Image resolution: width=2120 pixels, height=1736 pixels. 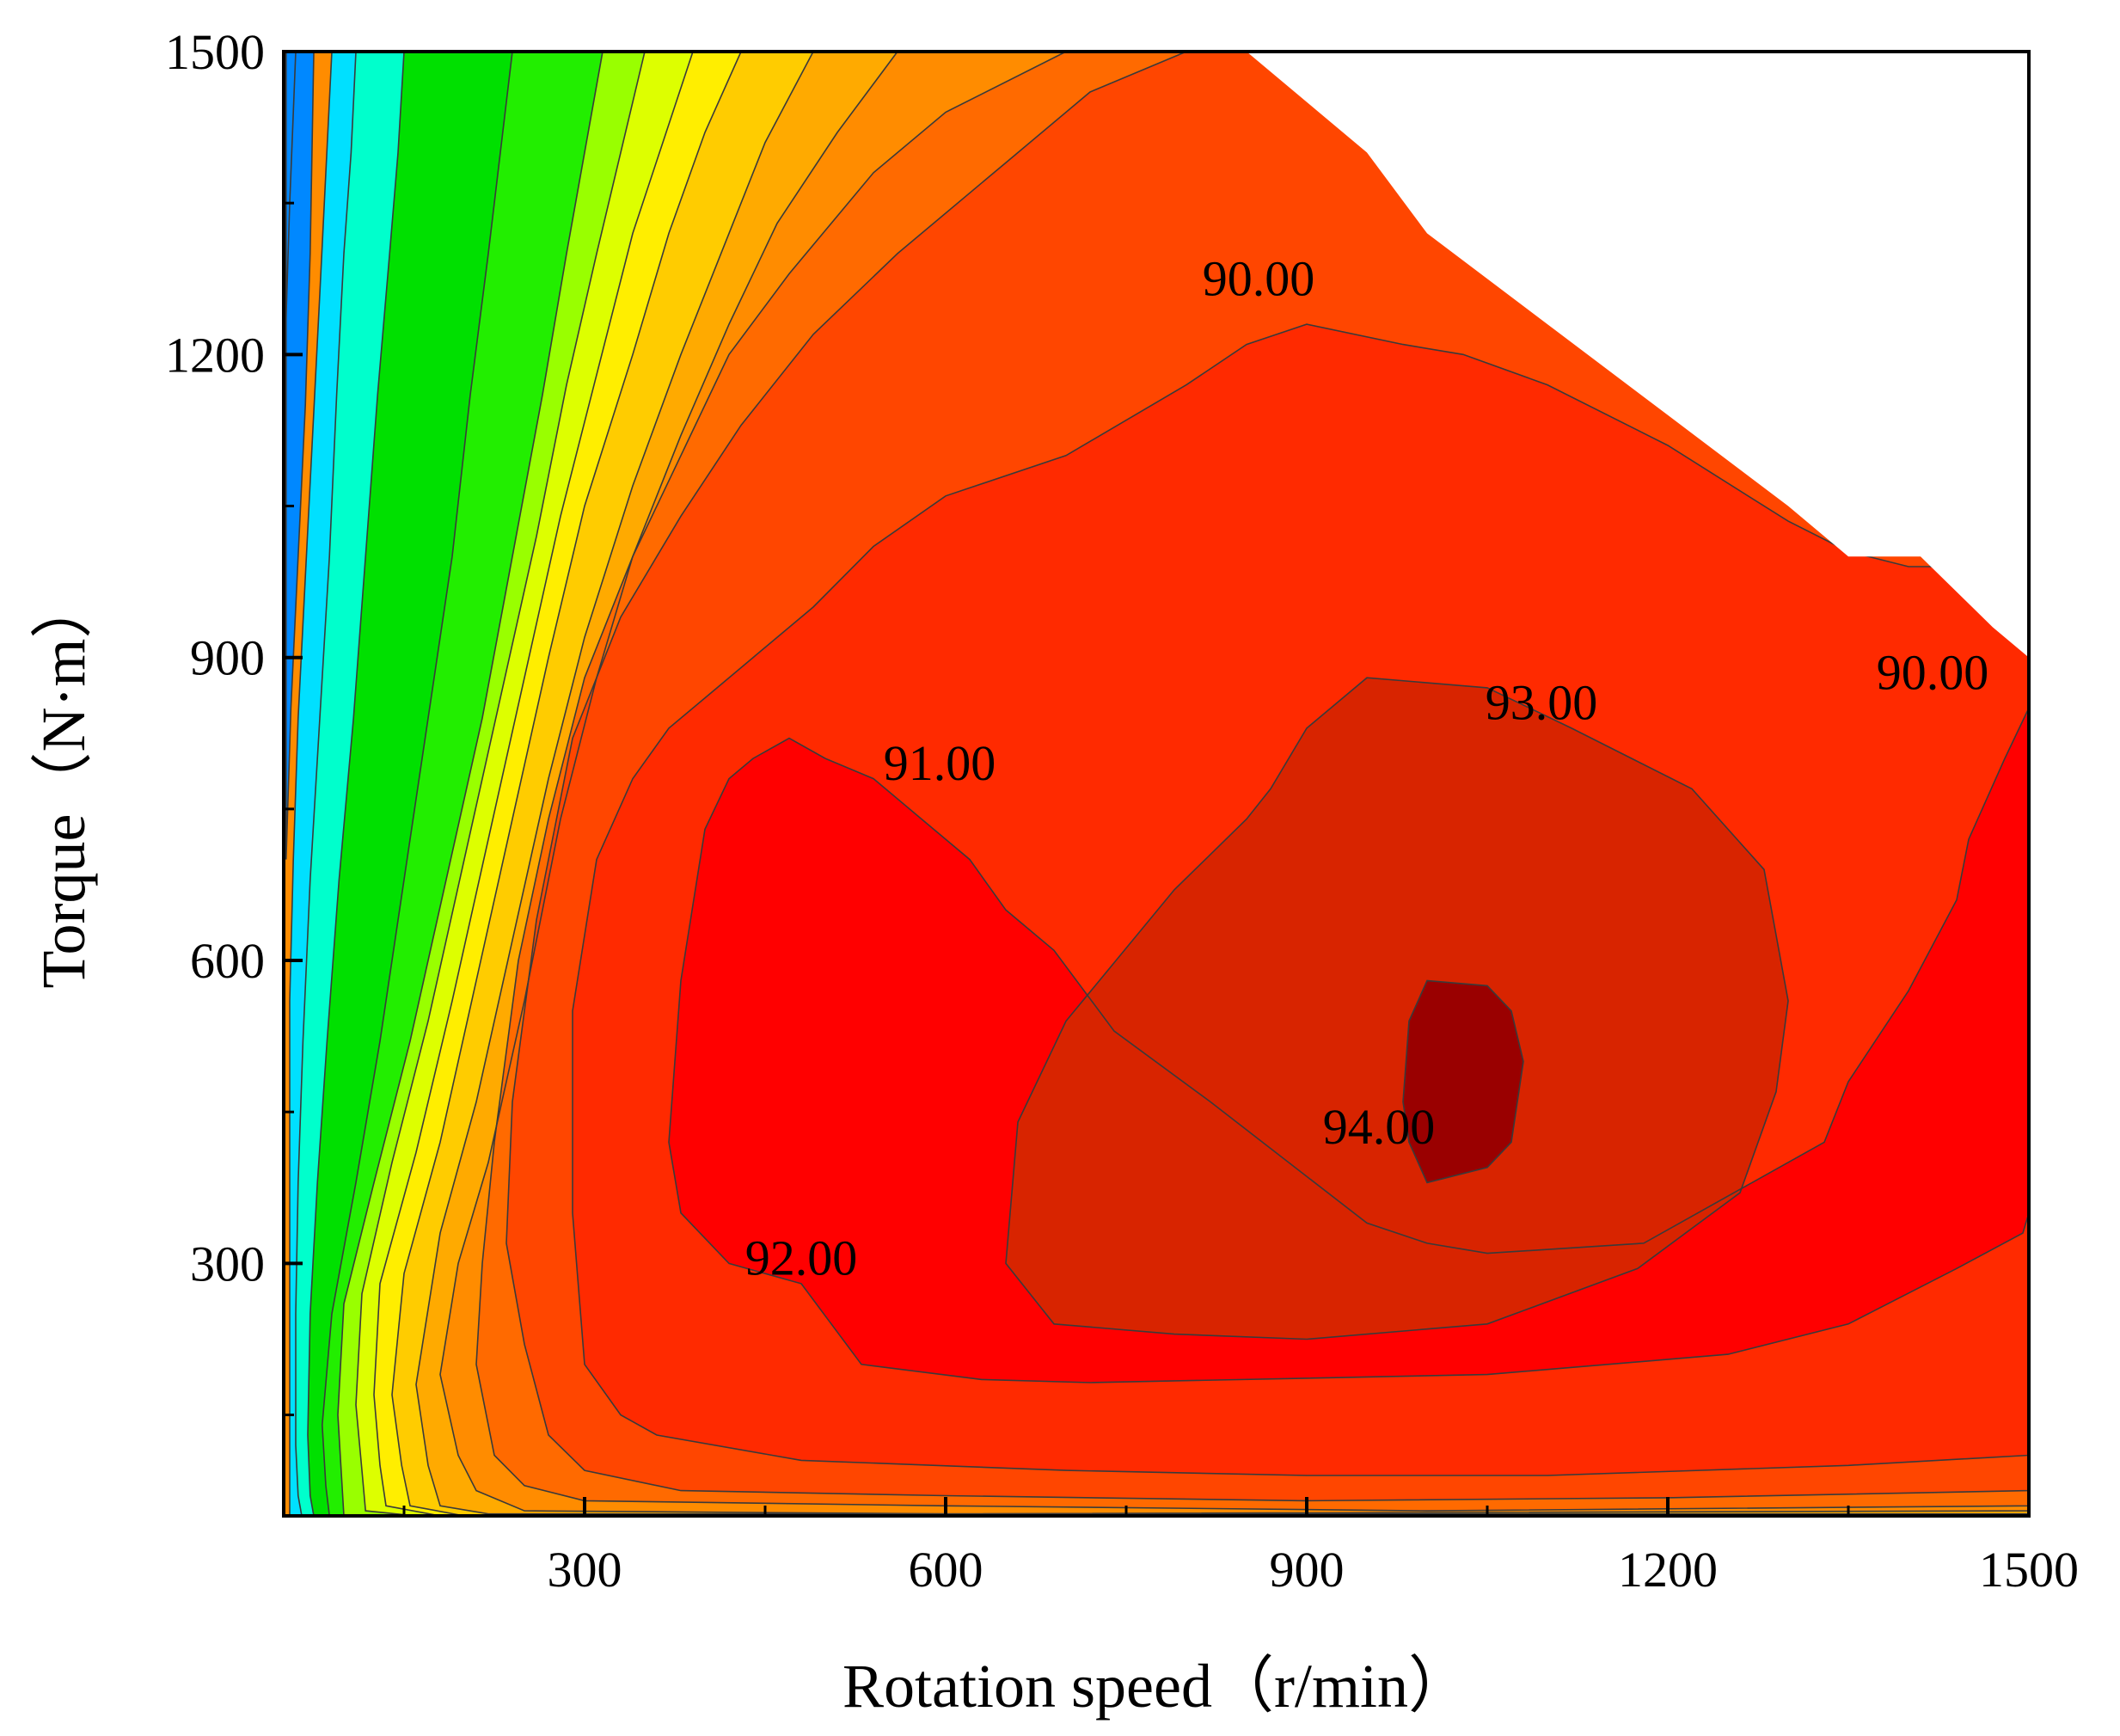 I want to click on y-tick-label: 1200, so click(x=215, y=355).